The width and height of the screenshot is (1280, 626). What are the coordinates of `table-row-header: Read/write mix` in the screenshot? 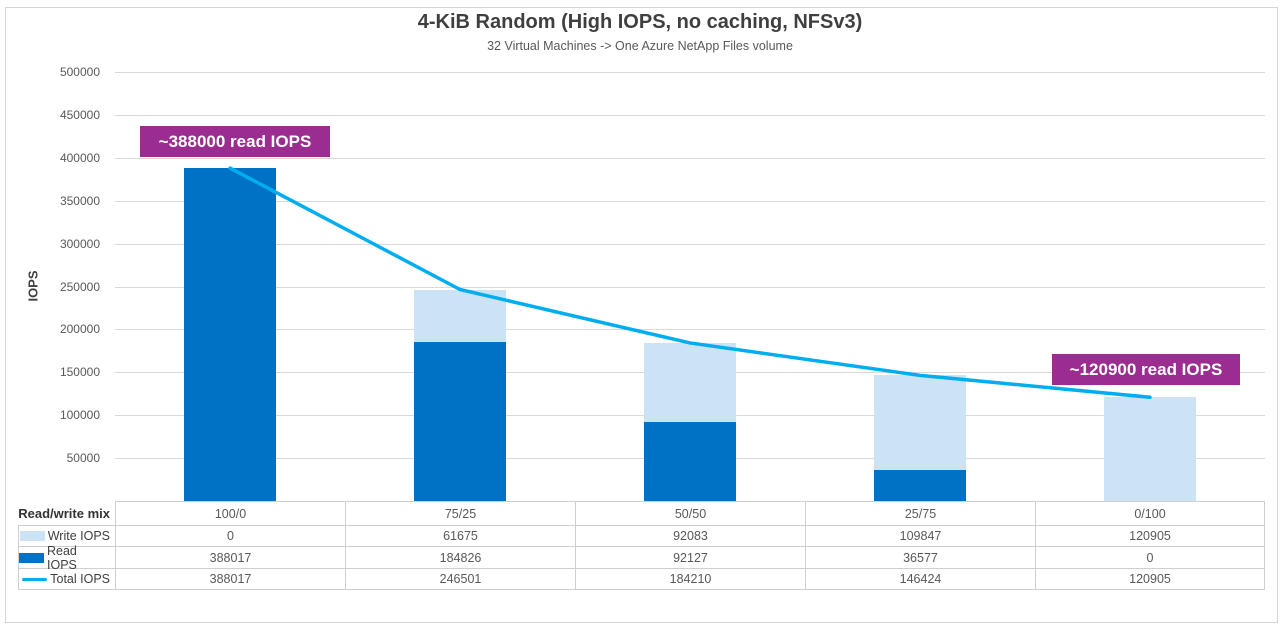 It's located at (66, 513).